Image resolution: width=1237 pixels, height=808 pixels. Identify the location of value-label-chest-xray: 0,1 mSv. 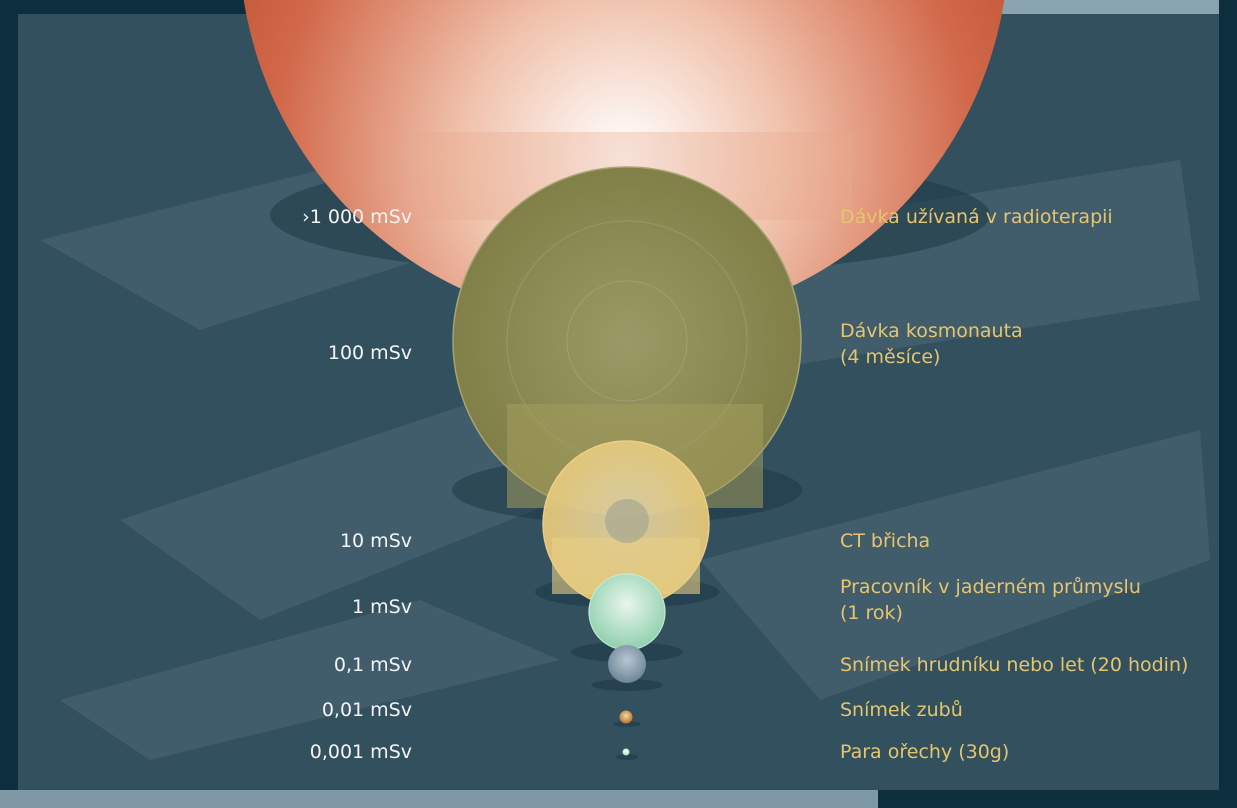
(372, 665).